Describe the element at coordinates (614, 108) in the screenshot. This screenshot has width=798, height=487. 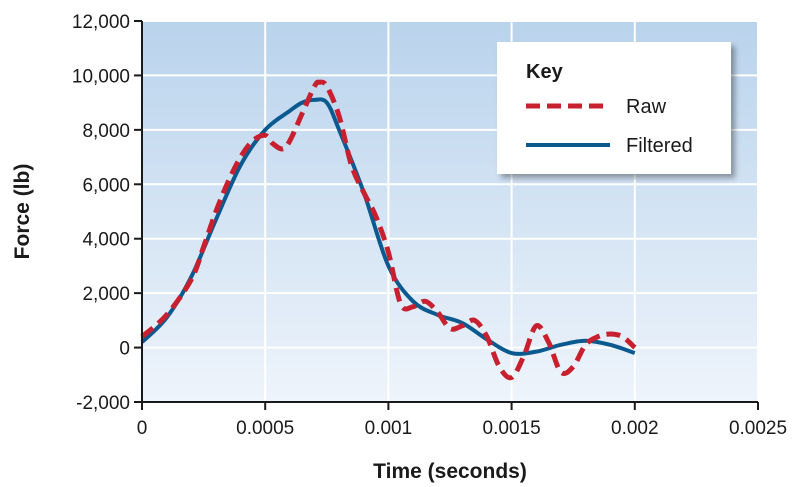
I see `legend: Key Raw Filtered` at that location.